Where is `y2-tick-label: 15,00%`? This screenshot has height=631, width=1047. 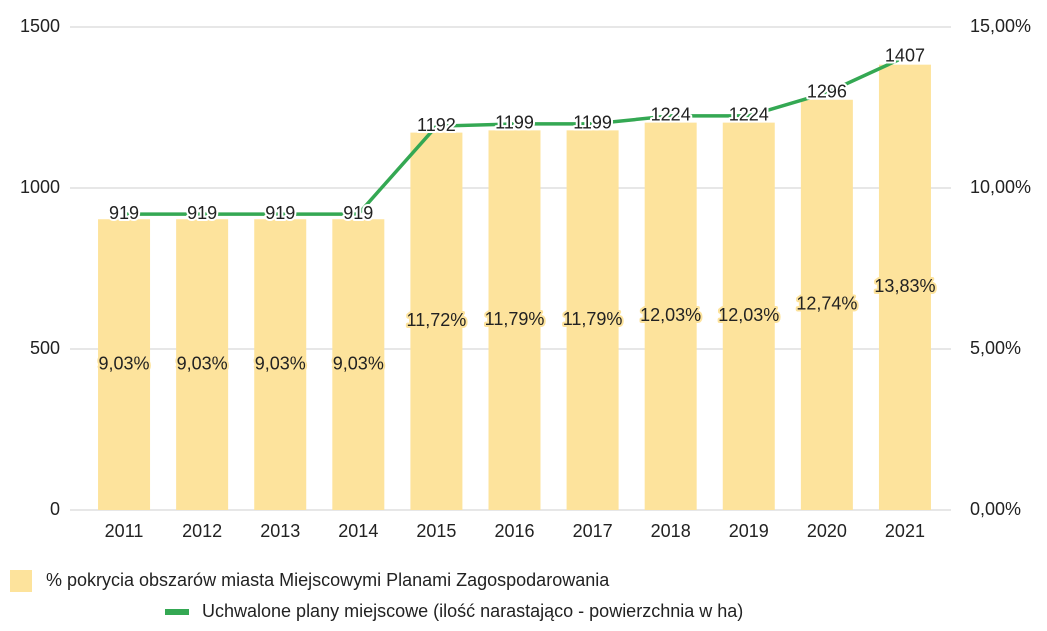
y2-tick-label: 15,00% is located at coordinates (1000, 26).